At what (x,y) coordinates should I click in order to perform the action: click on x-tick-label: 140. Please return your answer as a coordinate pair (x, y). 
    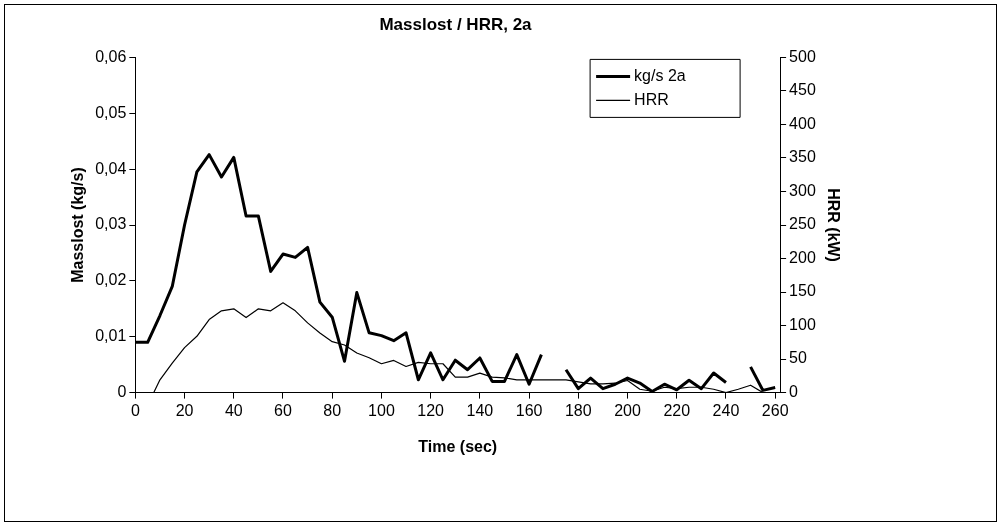
    Looking at the image, I should click on (480, 410).